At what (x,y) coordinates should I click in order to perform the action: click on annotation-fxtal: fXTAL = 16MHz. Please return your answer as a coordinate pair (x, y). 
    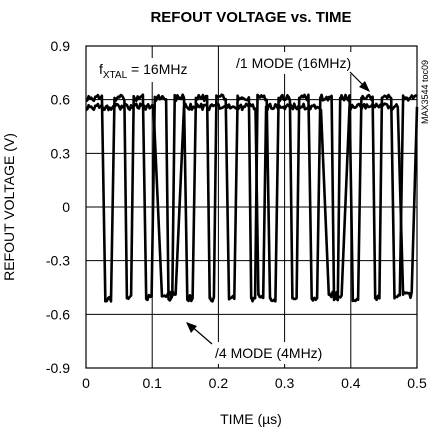
    Looking at the image, I should click on (143, 71).